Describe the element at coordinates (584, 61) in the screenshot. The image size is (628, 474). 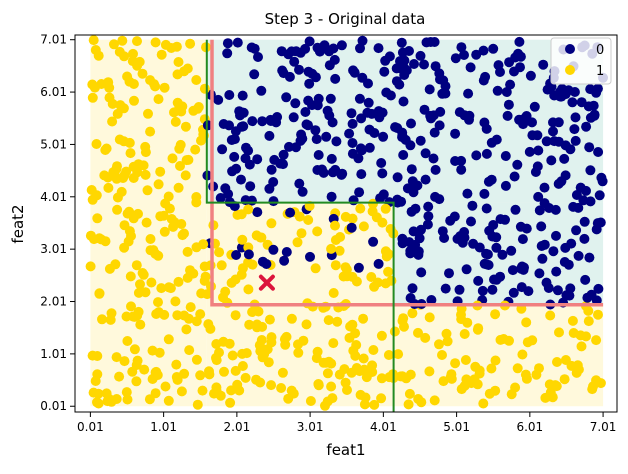
I see `legend-items: 01` at that location.